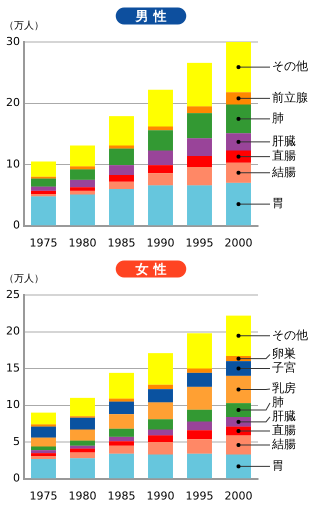  What do you see at coordinates (150, 270) in the screenshot?
I see `chart-title: 女 性` at bounding box center [150, 270].